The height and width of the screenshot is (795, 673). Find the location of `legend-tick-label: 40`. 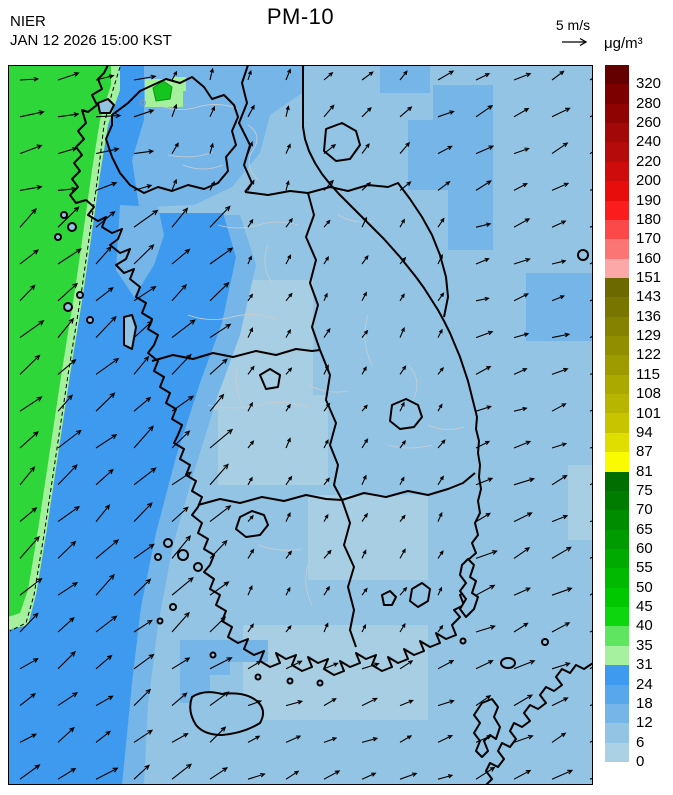

legend-tick-label: 40 is located at coordinates (644, 626).